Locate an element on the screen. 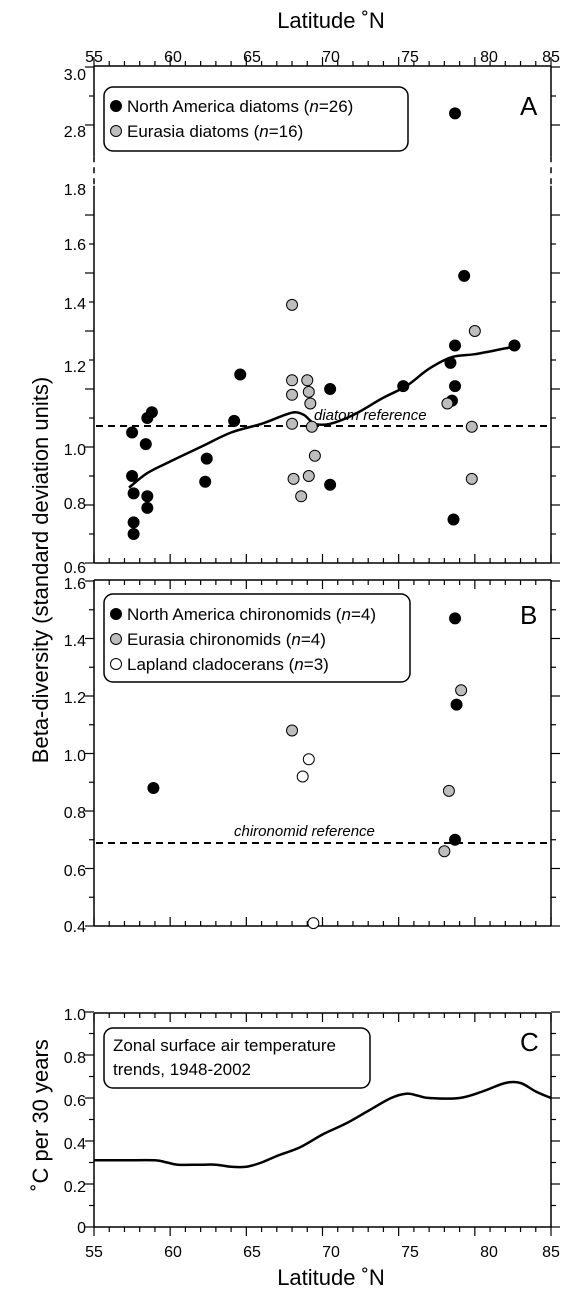  panel-c-letter: C is located at coordinates (529, 1042).